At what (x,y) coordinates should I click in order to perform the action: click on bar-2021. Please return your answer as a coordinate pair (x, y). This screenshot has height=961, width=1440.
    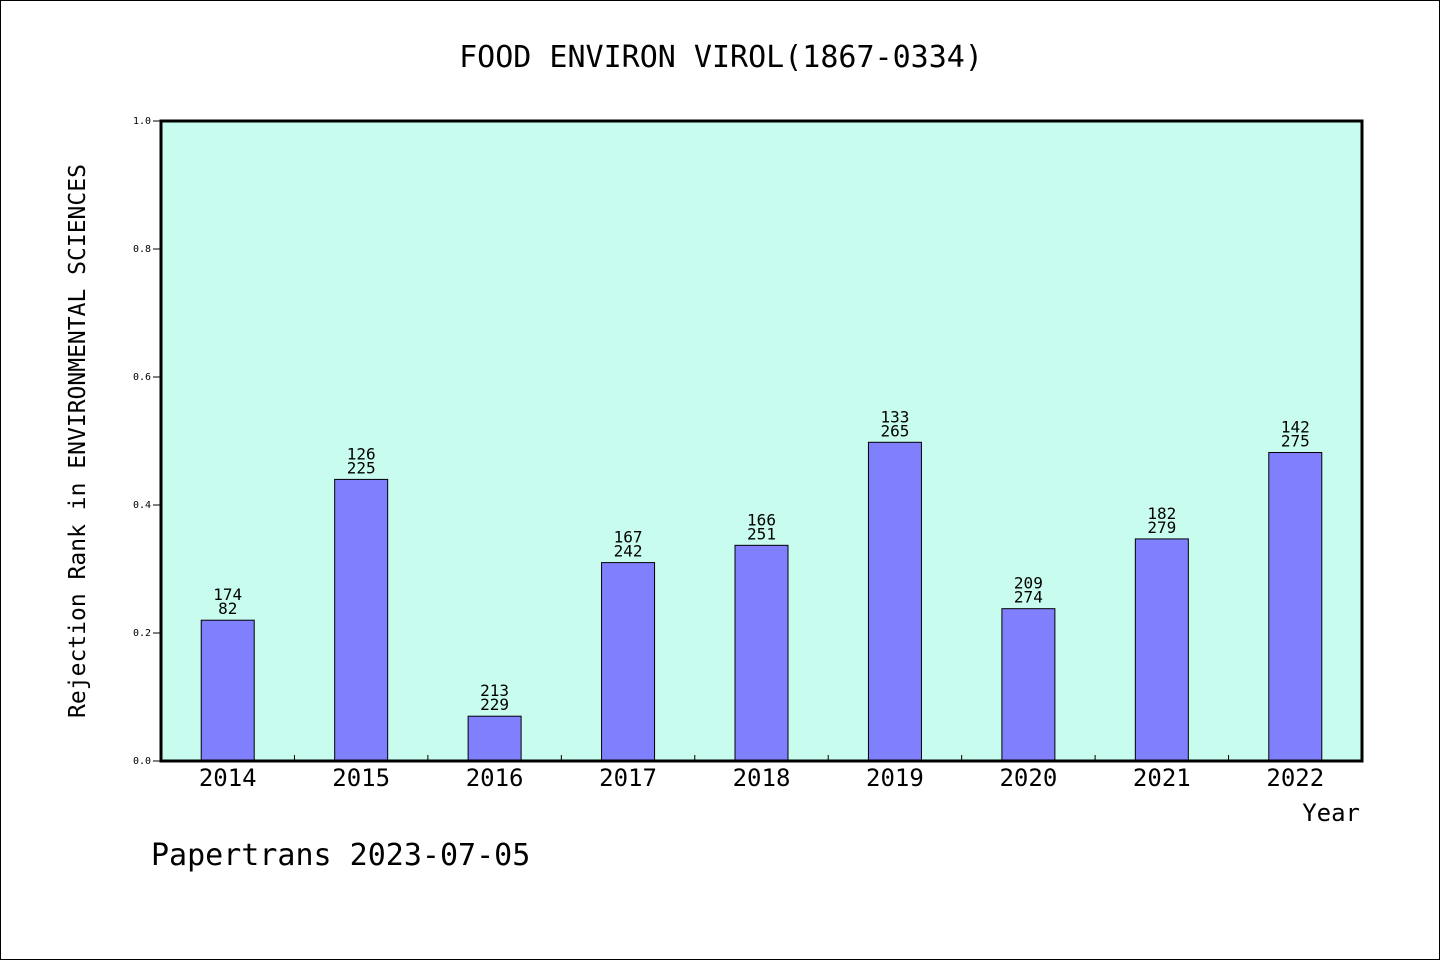
    Looking at the image, I should click on (1161, 650).